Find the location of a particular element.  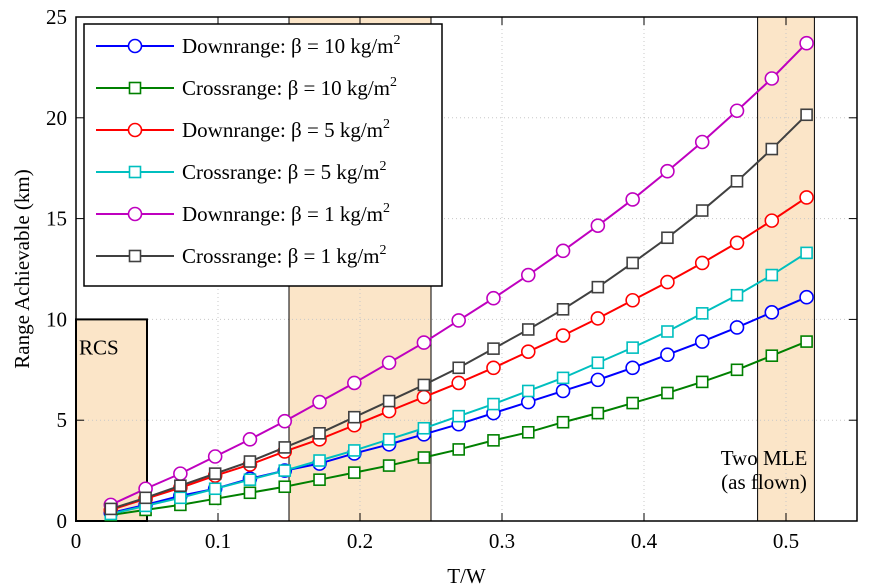

region-fill is located at coordinates (111, 420).